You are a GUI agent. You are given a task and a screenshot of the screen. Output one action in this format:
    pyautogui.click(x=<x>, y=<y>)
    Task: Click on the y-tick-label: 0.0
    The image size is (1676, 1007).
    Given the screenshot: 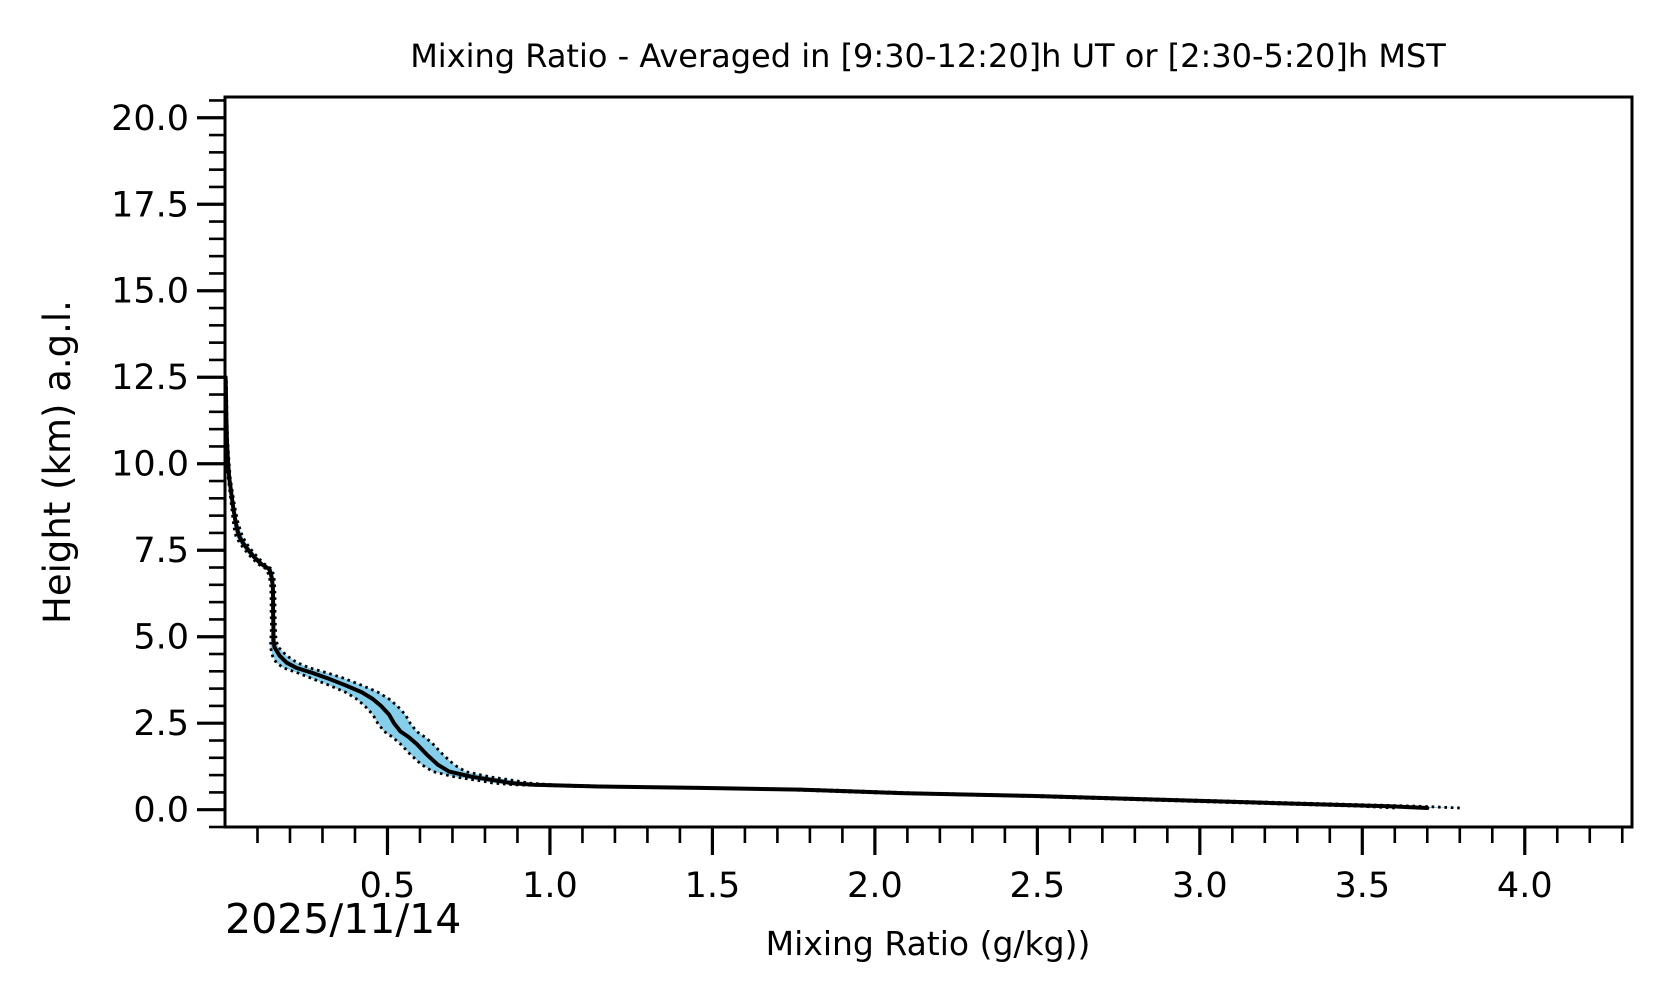 What is the action you would take?
    pyautogui.click(x=161, y=811)
    